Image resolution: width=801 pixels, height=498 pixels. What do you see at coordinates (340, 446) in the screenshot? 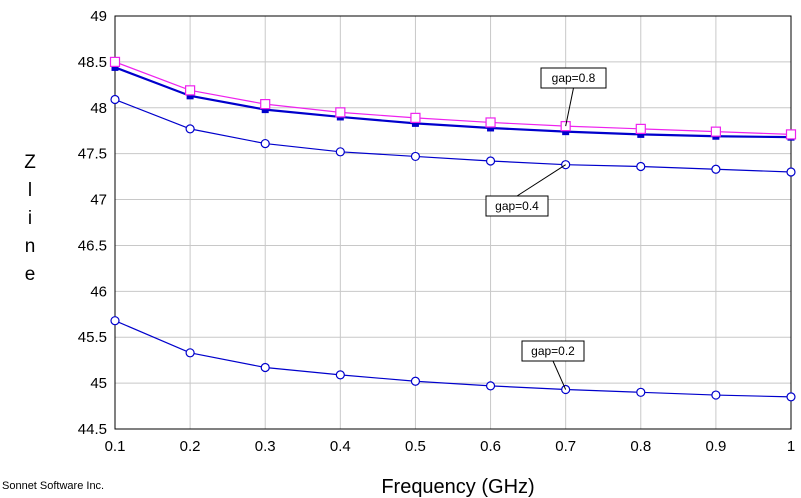
I see `x-tick-label: 0.4` at bounding box center [340, 446].